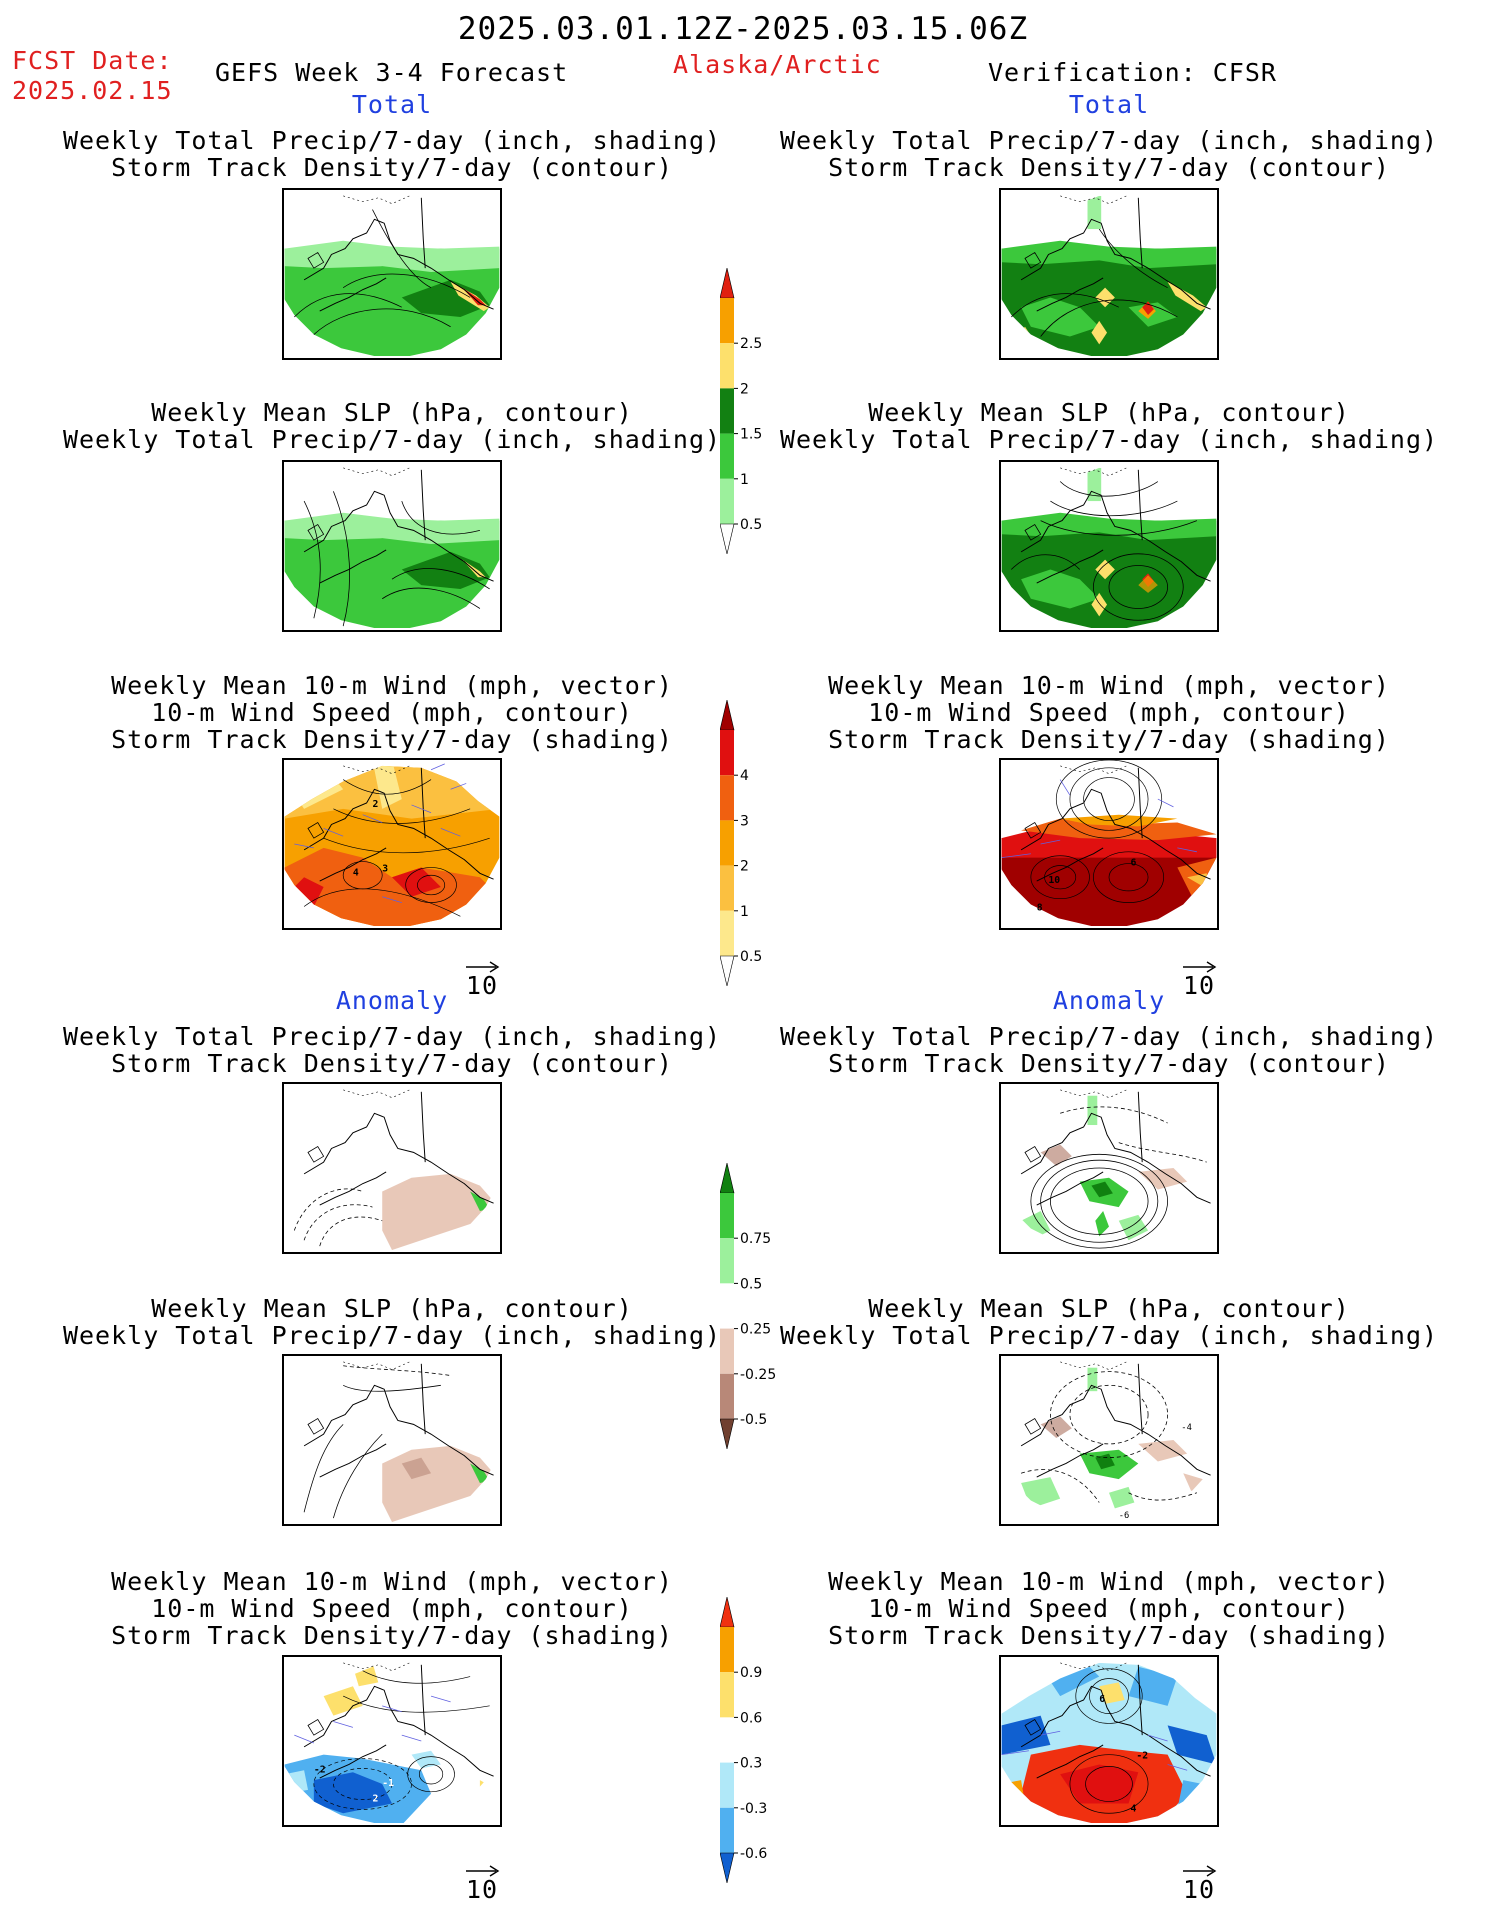  I want to click on colorbar-svg: 0.750.50.25-0.25-0.5-0.75, so click(747, 1317).